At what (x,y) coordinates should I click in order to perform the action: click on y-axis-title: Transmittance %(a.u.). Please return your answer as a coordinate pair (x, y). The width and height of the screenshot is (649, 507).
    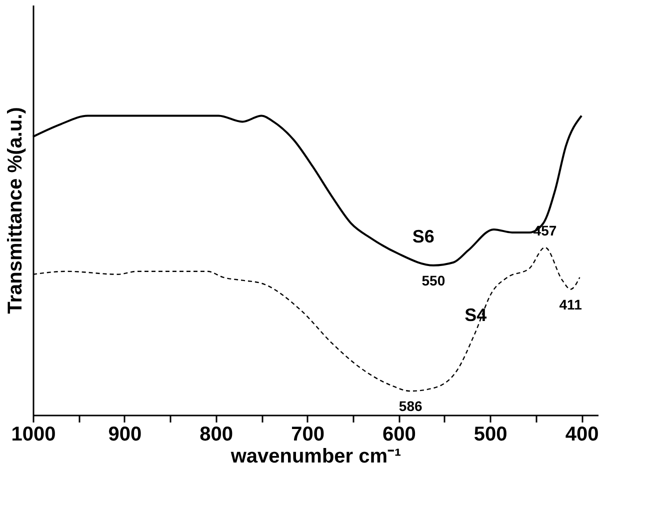
    Looking at the image, I should click on (15, 210).